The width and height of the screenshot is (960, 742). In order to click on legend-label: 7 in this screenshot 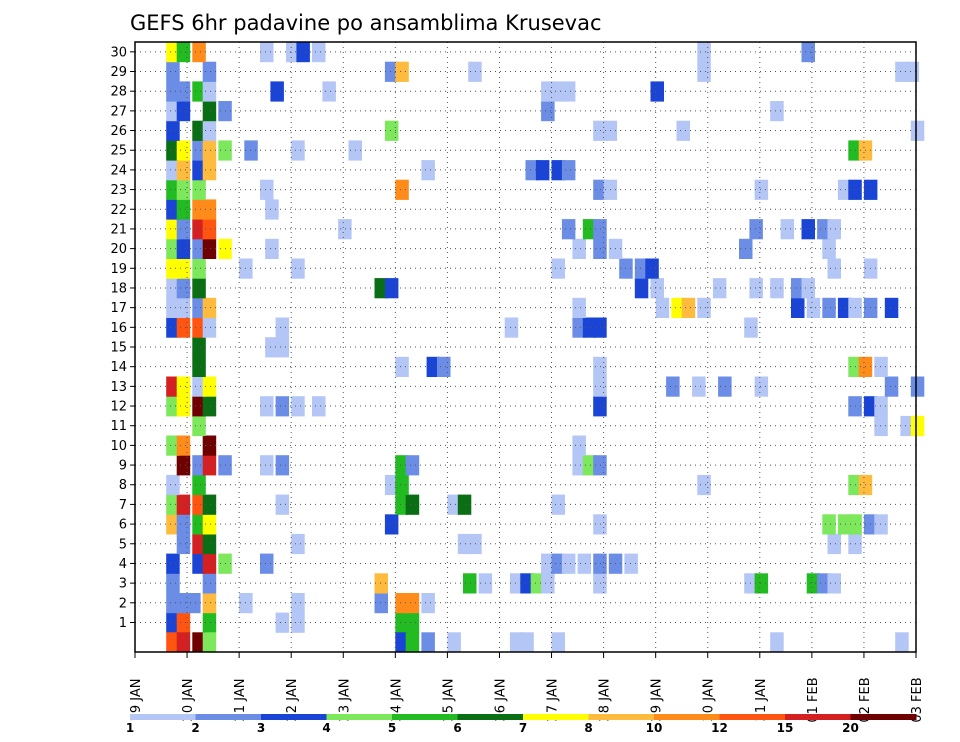, I will do `click(523, 728)`.